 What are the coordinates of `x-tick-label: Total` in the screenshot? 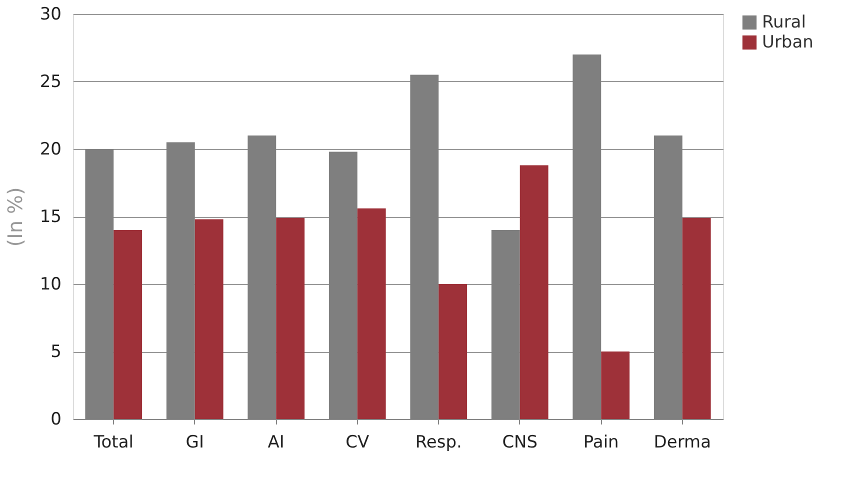 It's located at (113, 442).